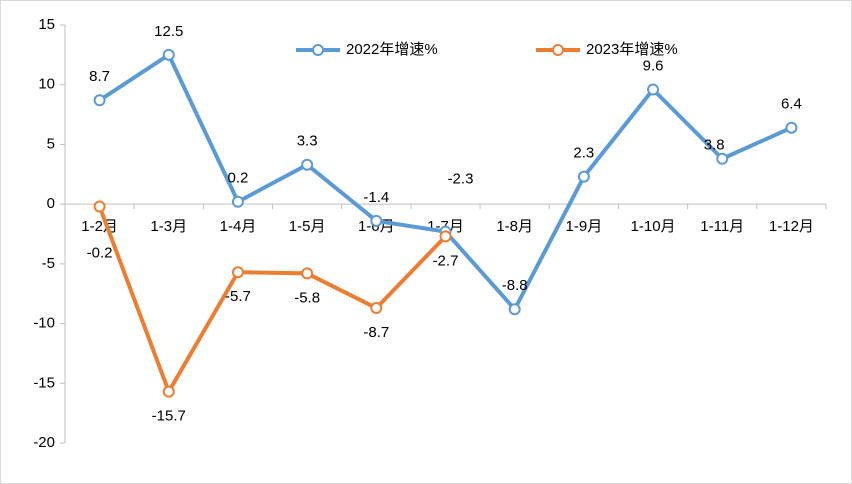  What do you see at coordinates (653, 65) in the screenshot?
I see `data-label: 9.6` at bounding box center [653, 65].